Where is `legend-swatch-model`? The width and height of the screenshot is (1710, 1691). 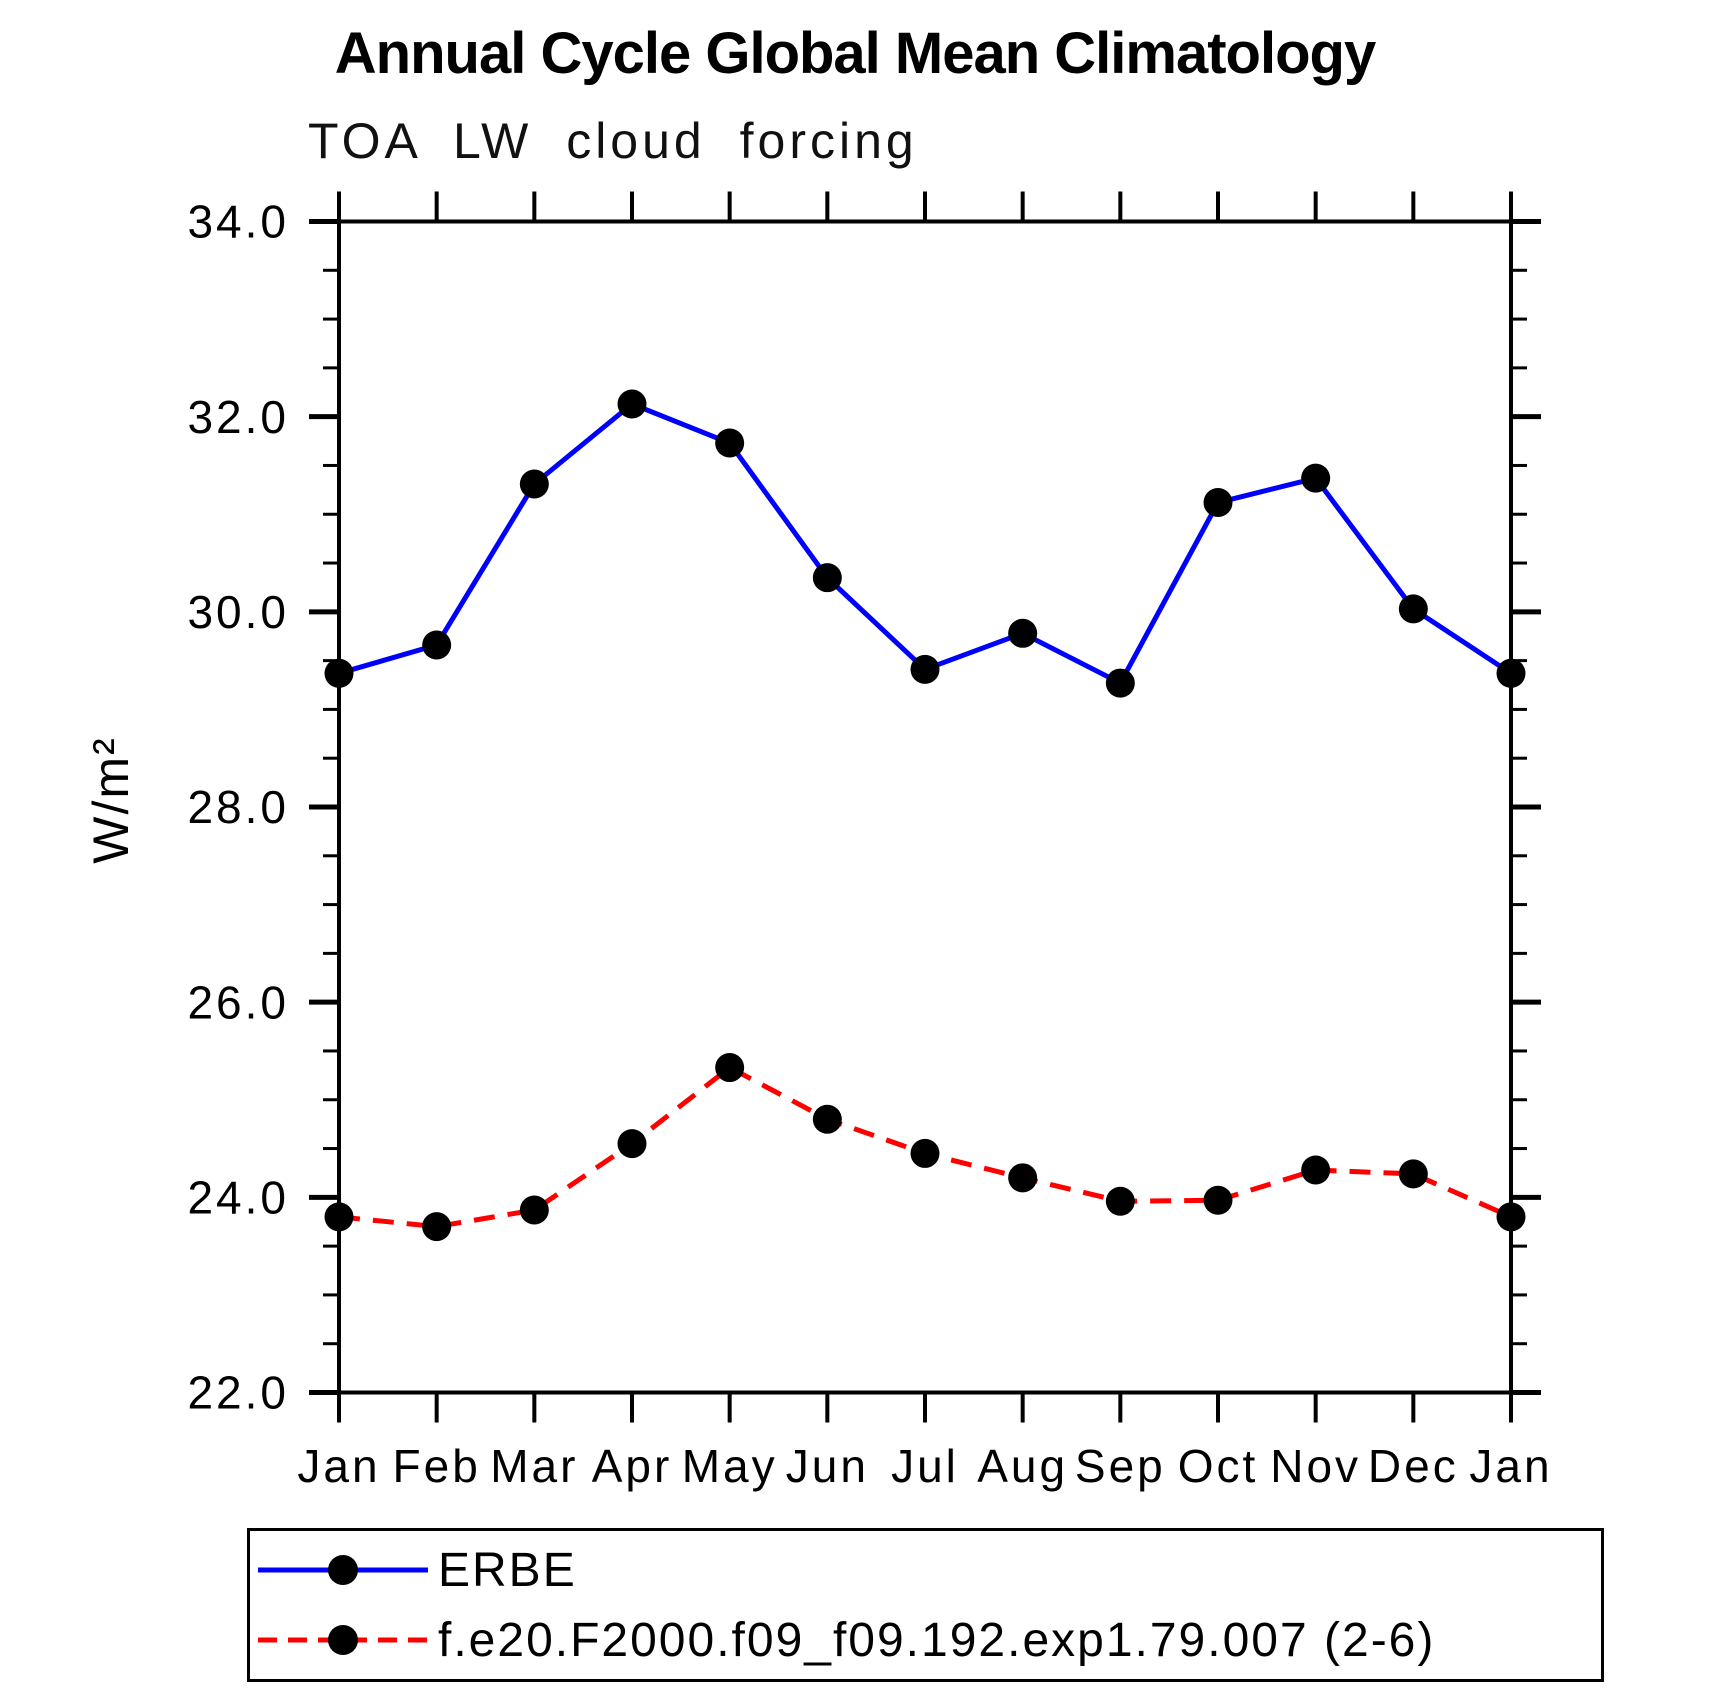 legend-swatch-model is located at coordinates (343, 1640).